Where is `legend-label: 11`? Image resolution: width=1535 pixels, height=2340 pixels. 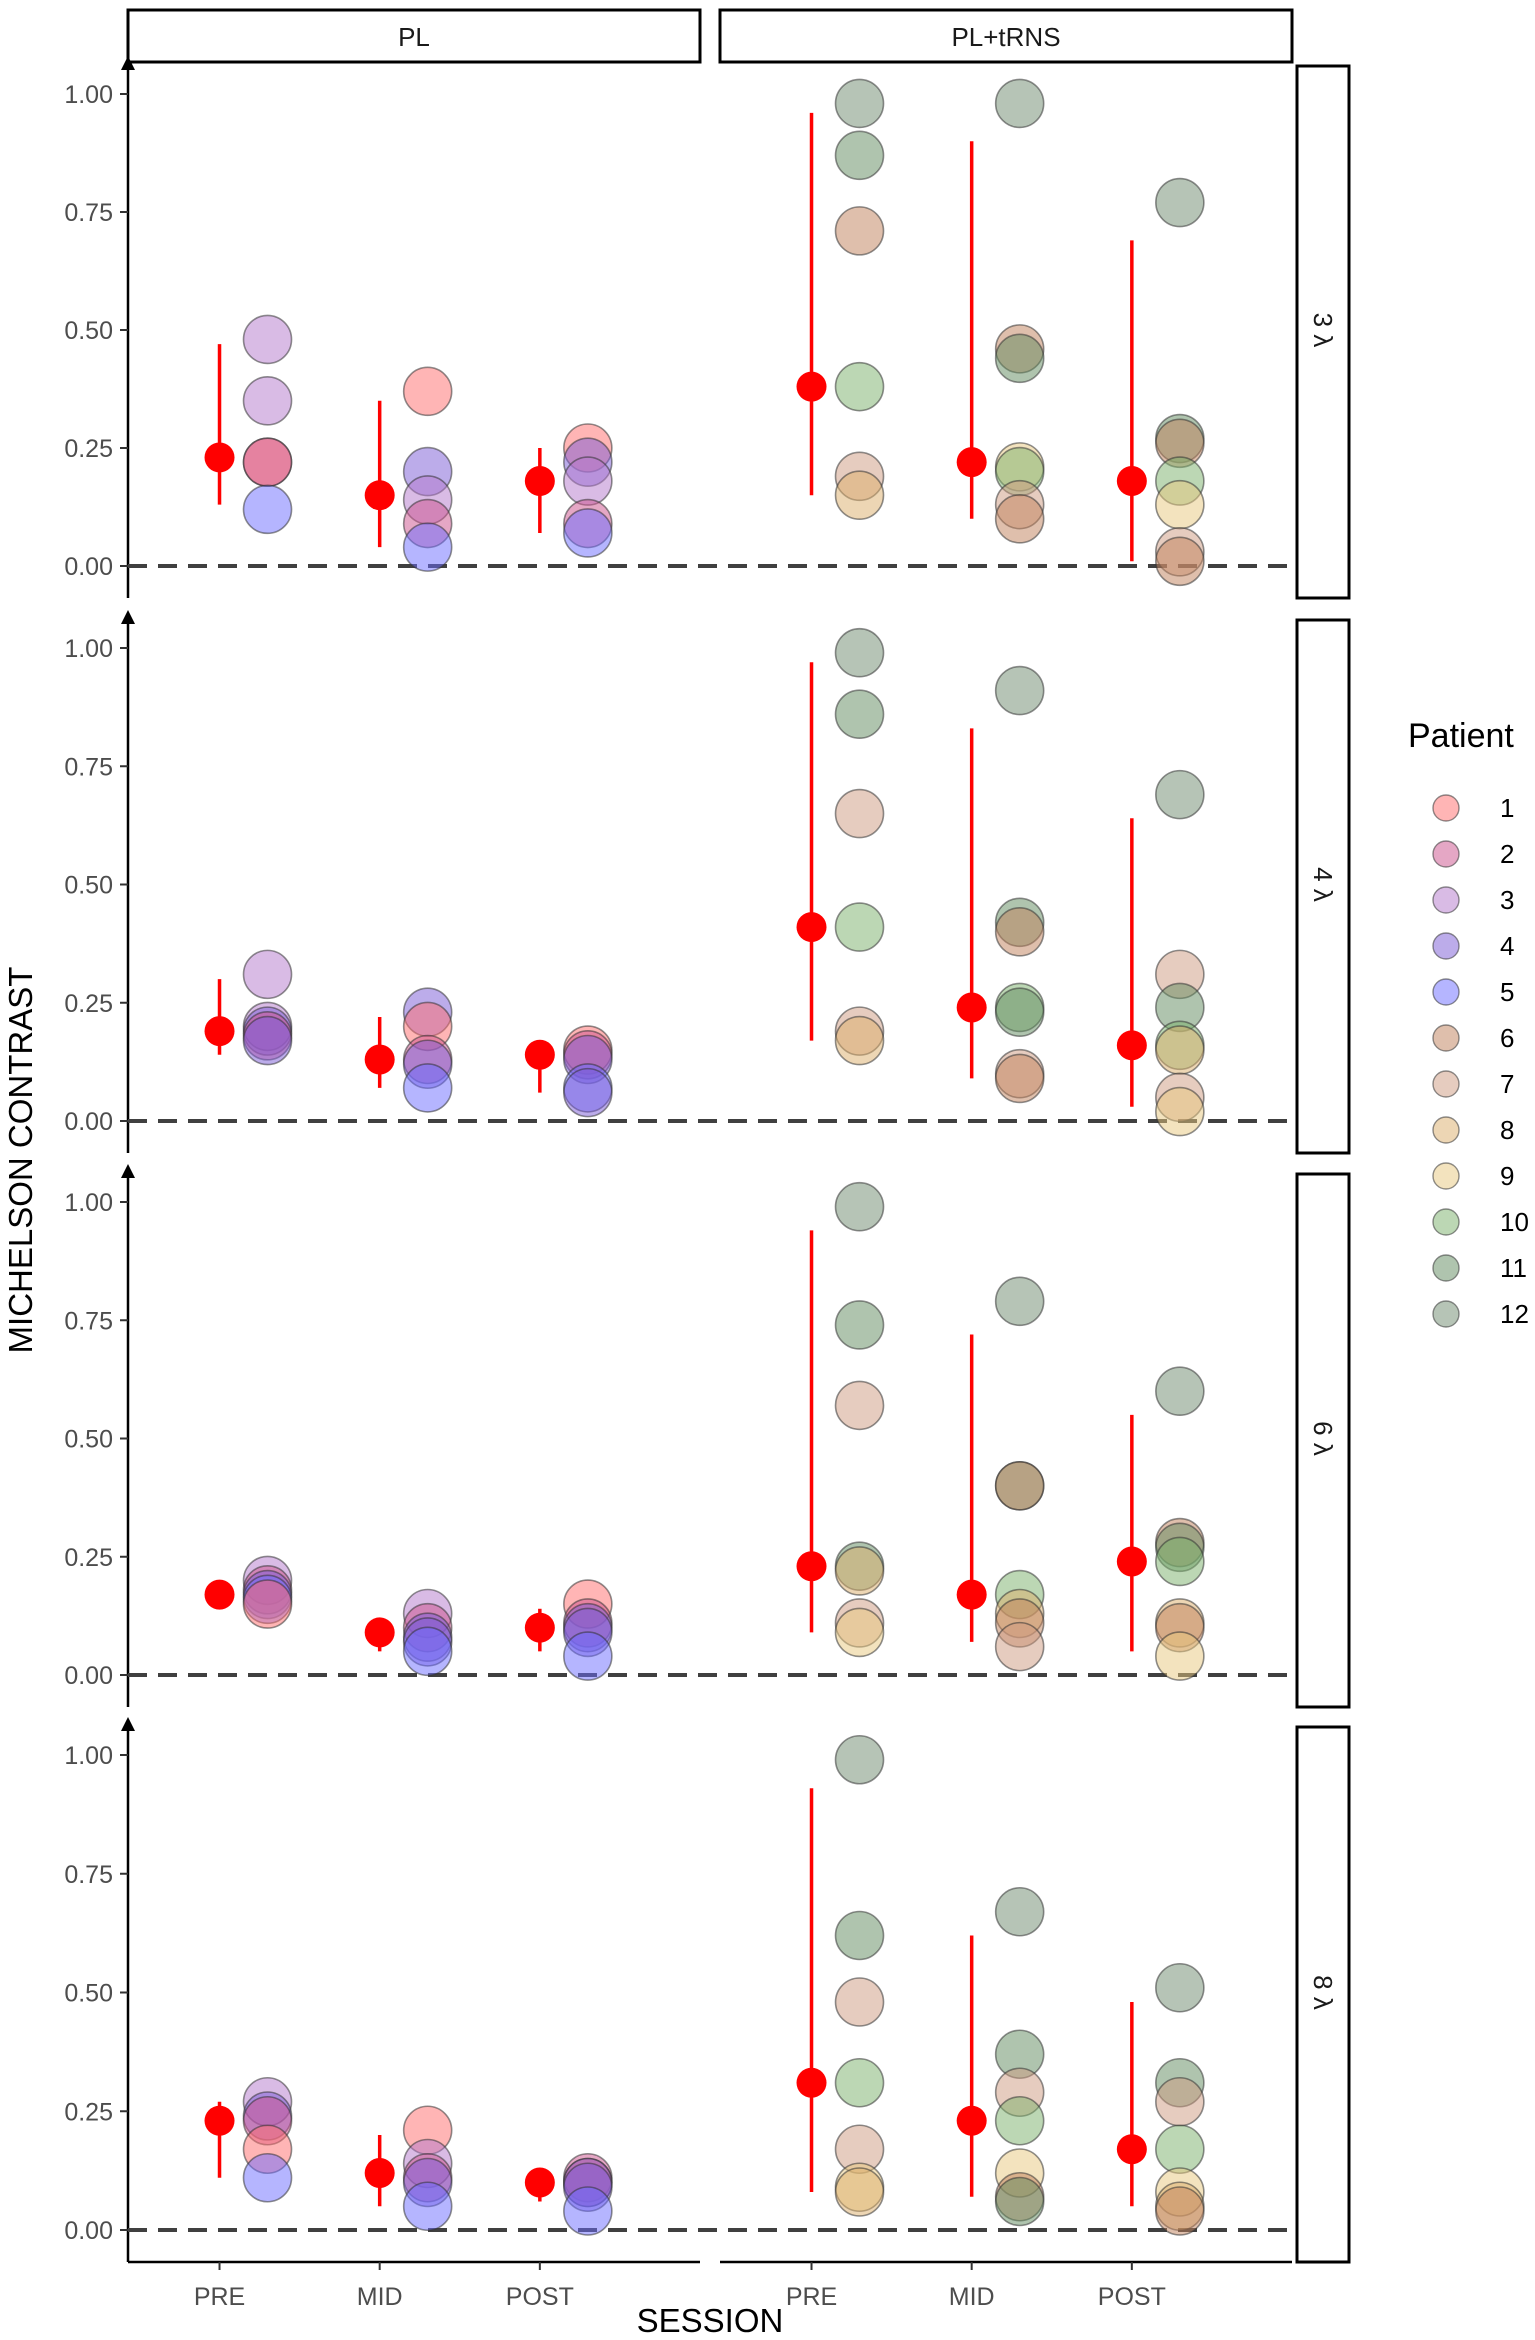 legend-label: 11 is located at coordinates (1513, 1268).